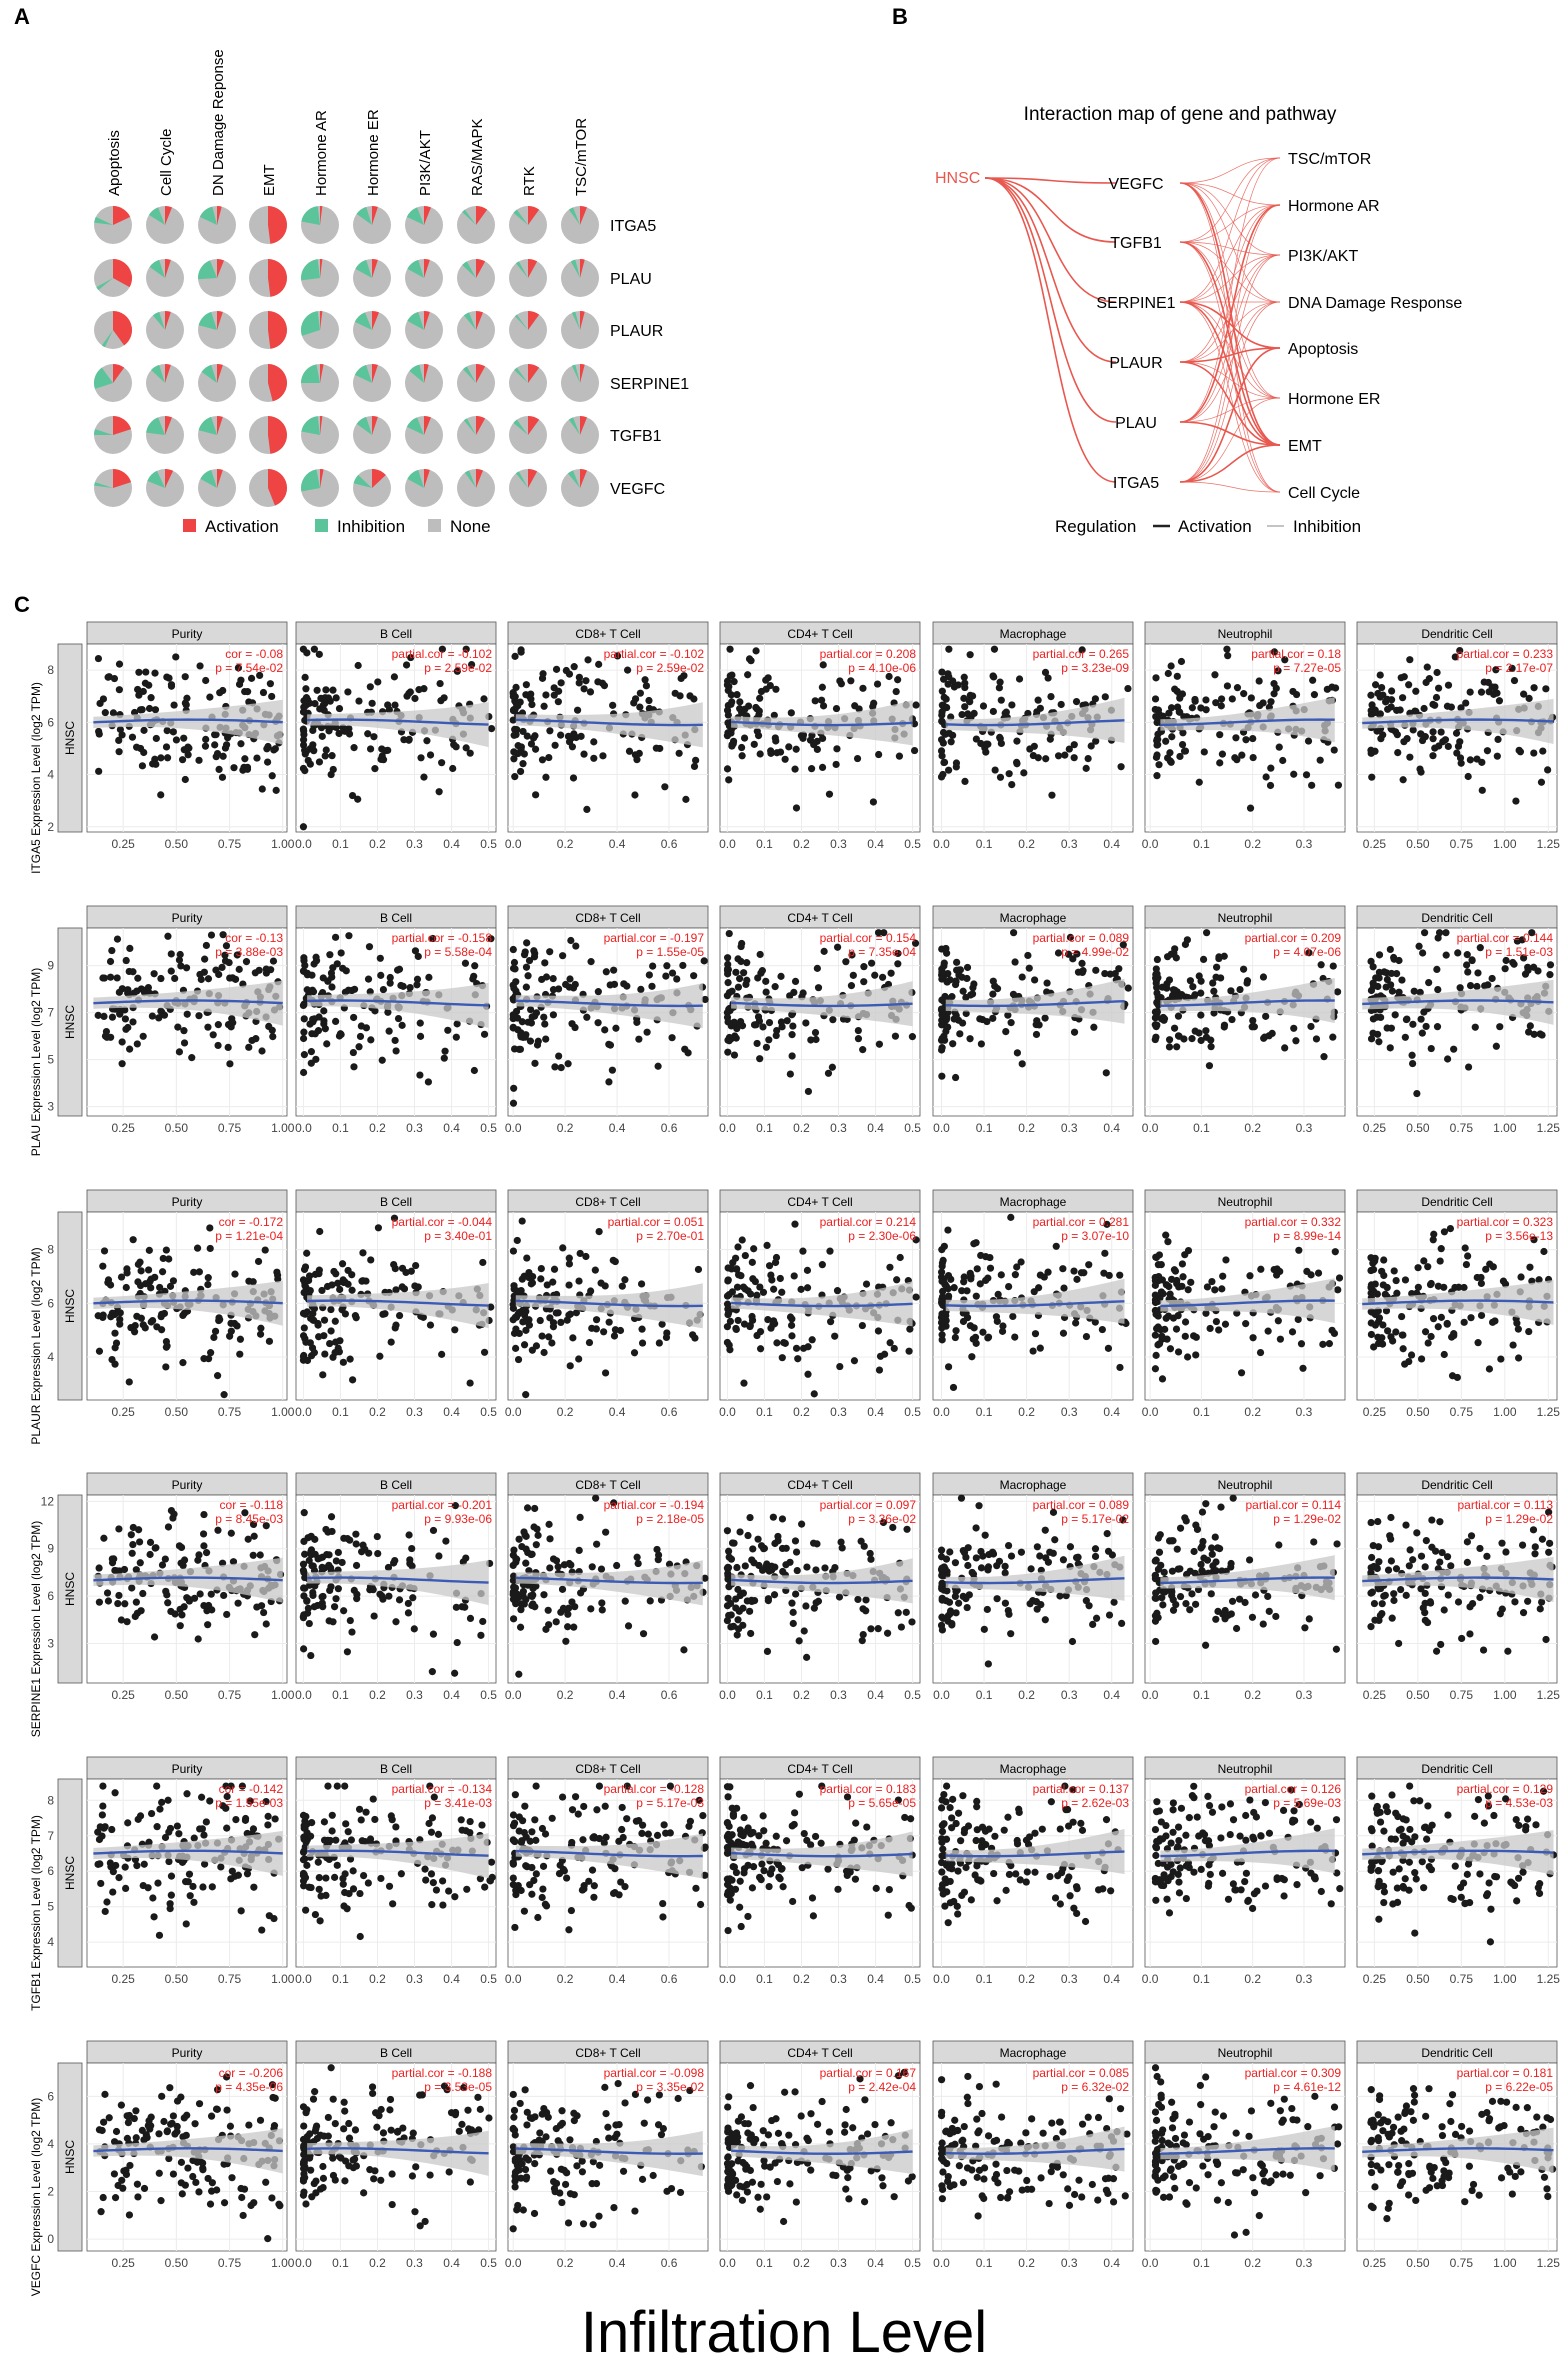 Image resolution: width=1568 pixels, height=2374 pixels. Describe the element at coordinates (1135, 363) in the screenshot. I see `gene-node-plaur: PLAUR` at that location.